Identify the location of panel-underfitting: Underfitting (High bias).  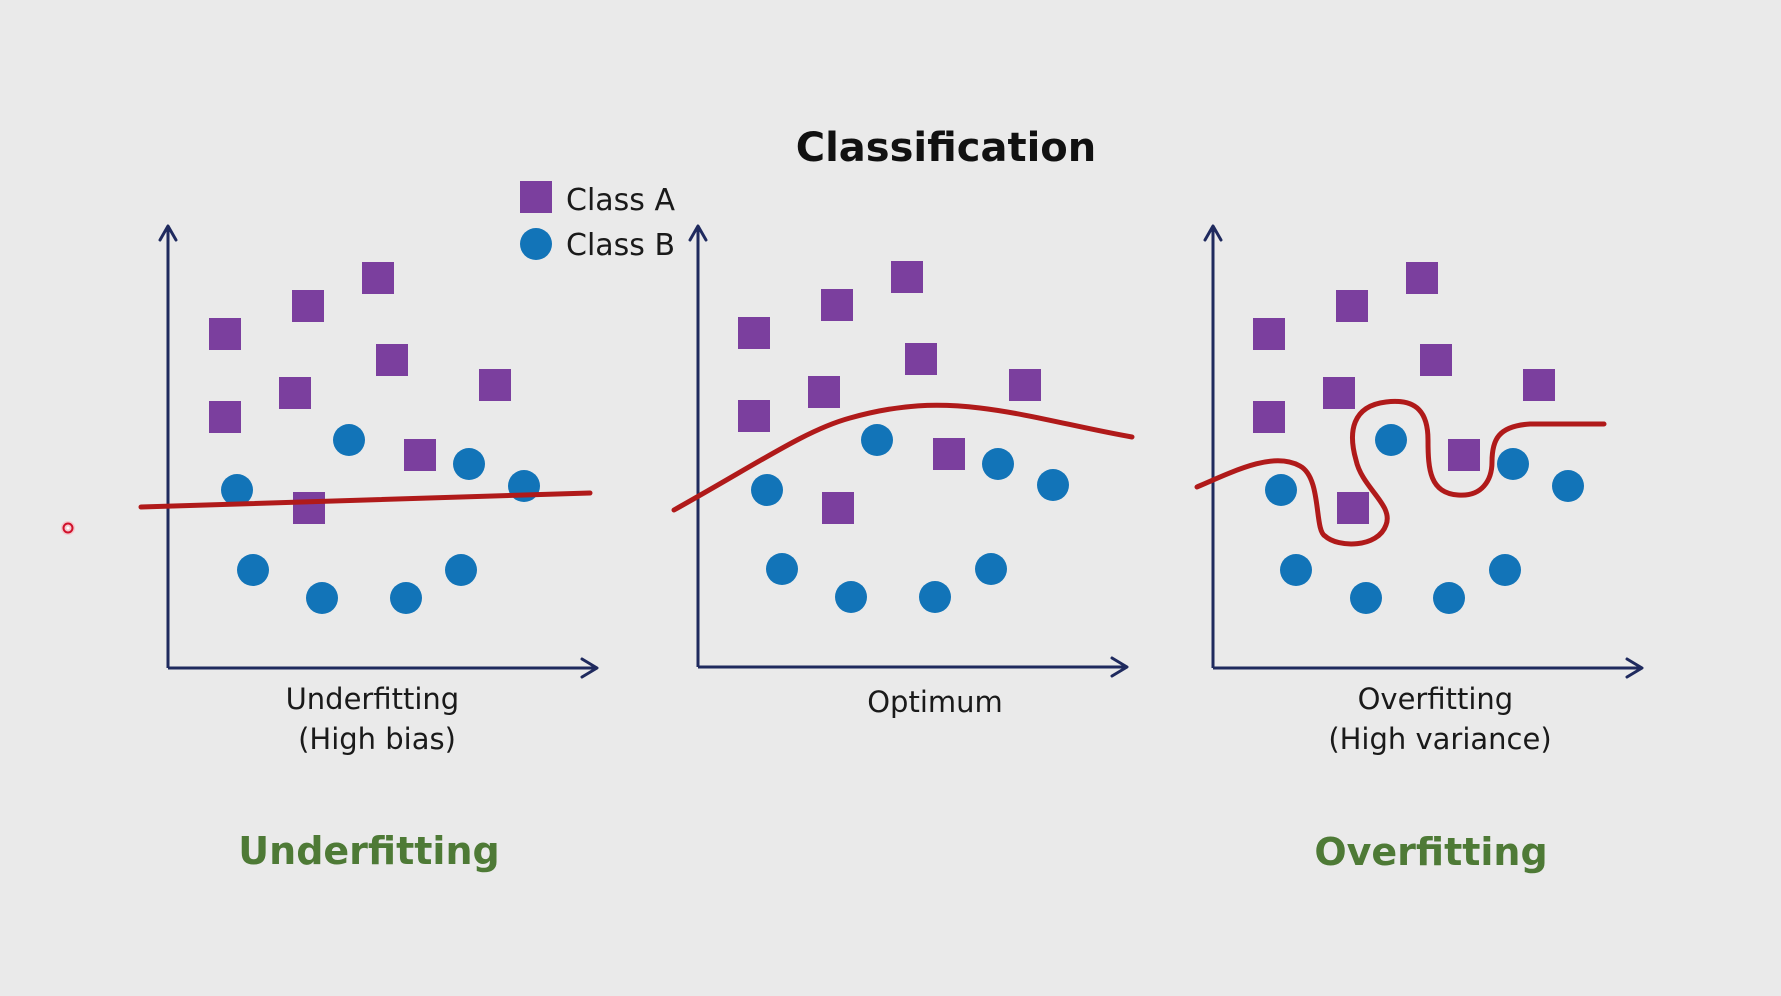
(368, 490).